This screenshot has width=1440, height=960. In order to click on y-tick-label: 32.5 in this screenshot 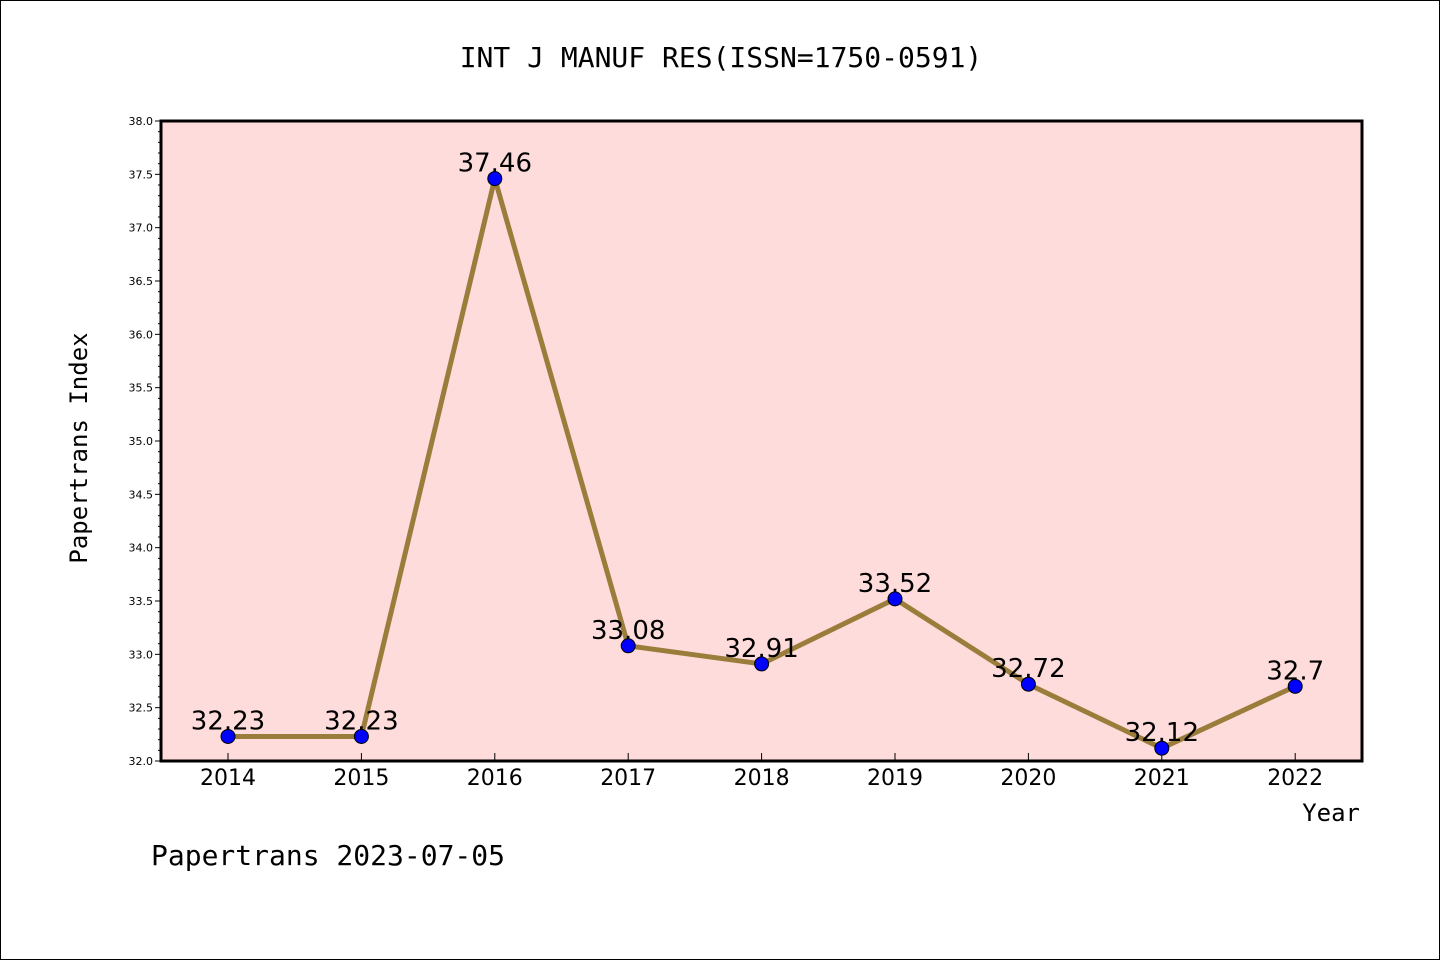, I will do `click(141, 708)`.